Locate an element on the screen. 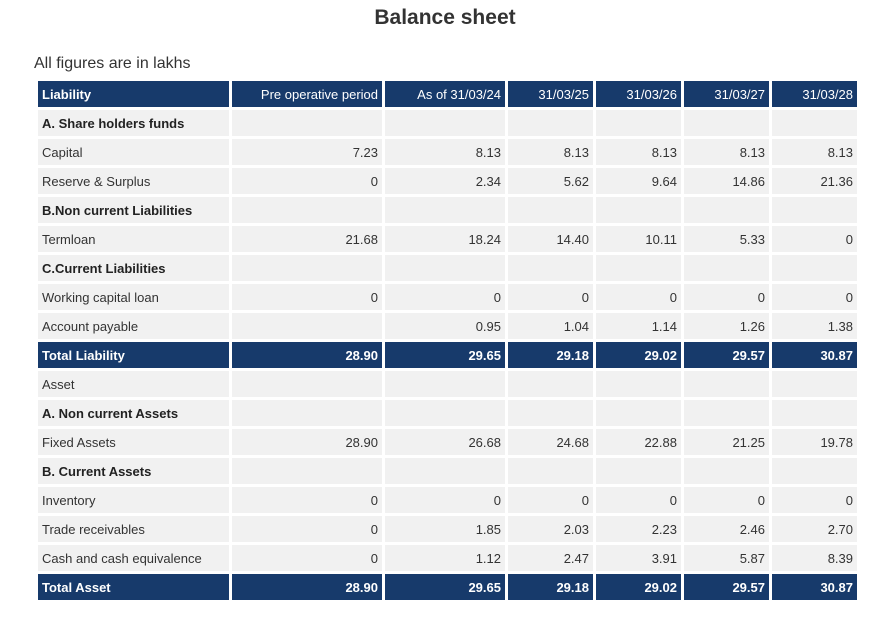 The image size is (890, 627). section-header-row: B.Non current Liabilities is located at coordinates (447, 210).